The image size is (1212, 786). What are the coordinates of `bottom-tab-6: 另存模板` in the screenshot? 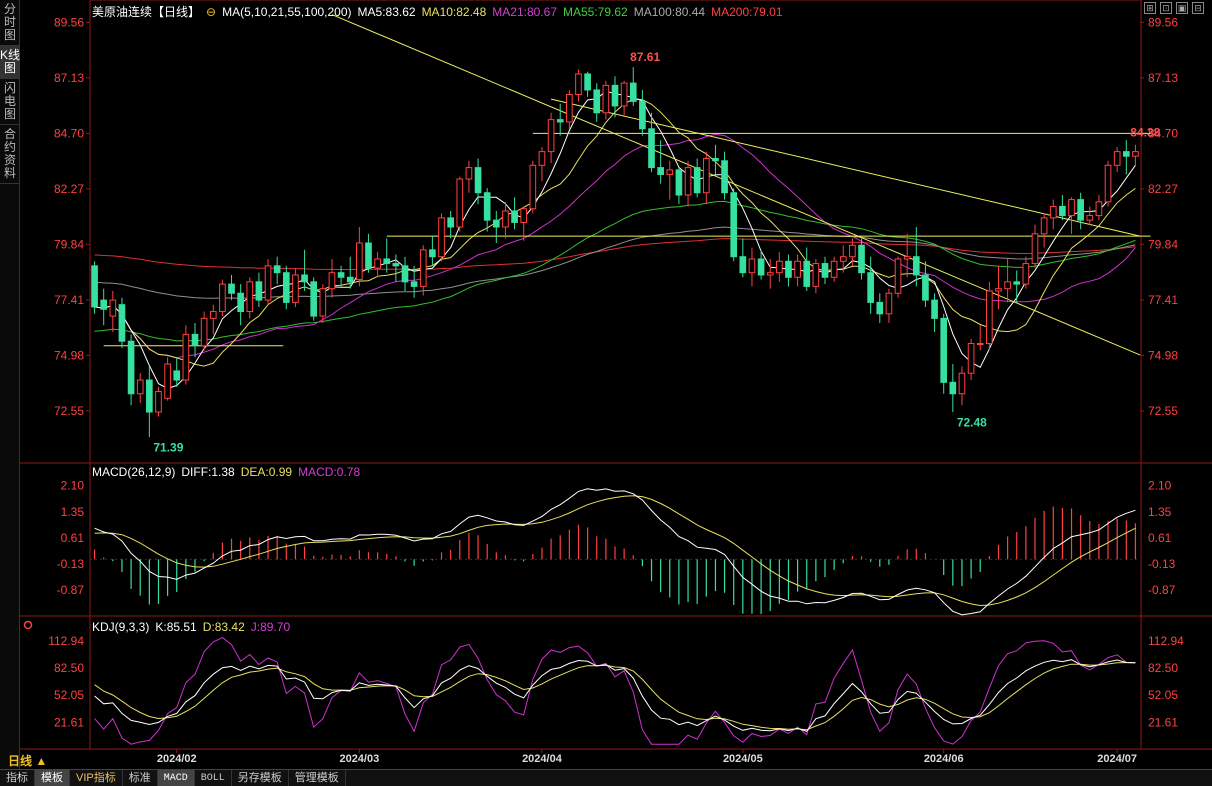 It's located at (260, 778).